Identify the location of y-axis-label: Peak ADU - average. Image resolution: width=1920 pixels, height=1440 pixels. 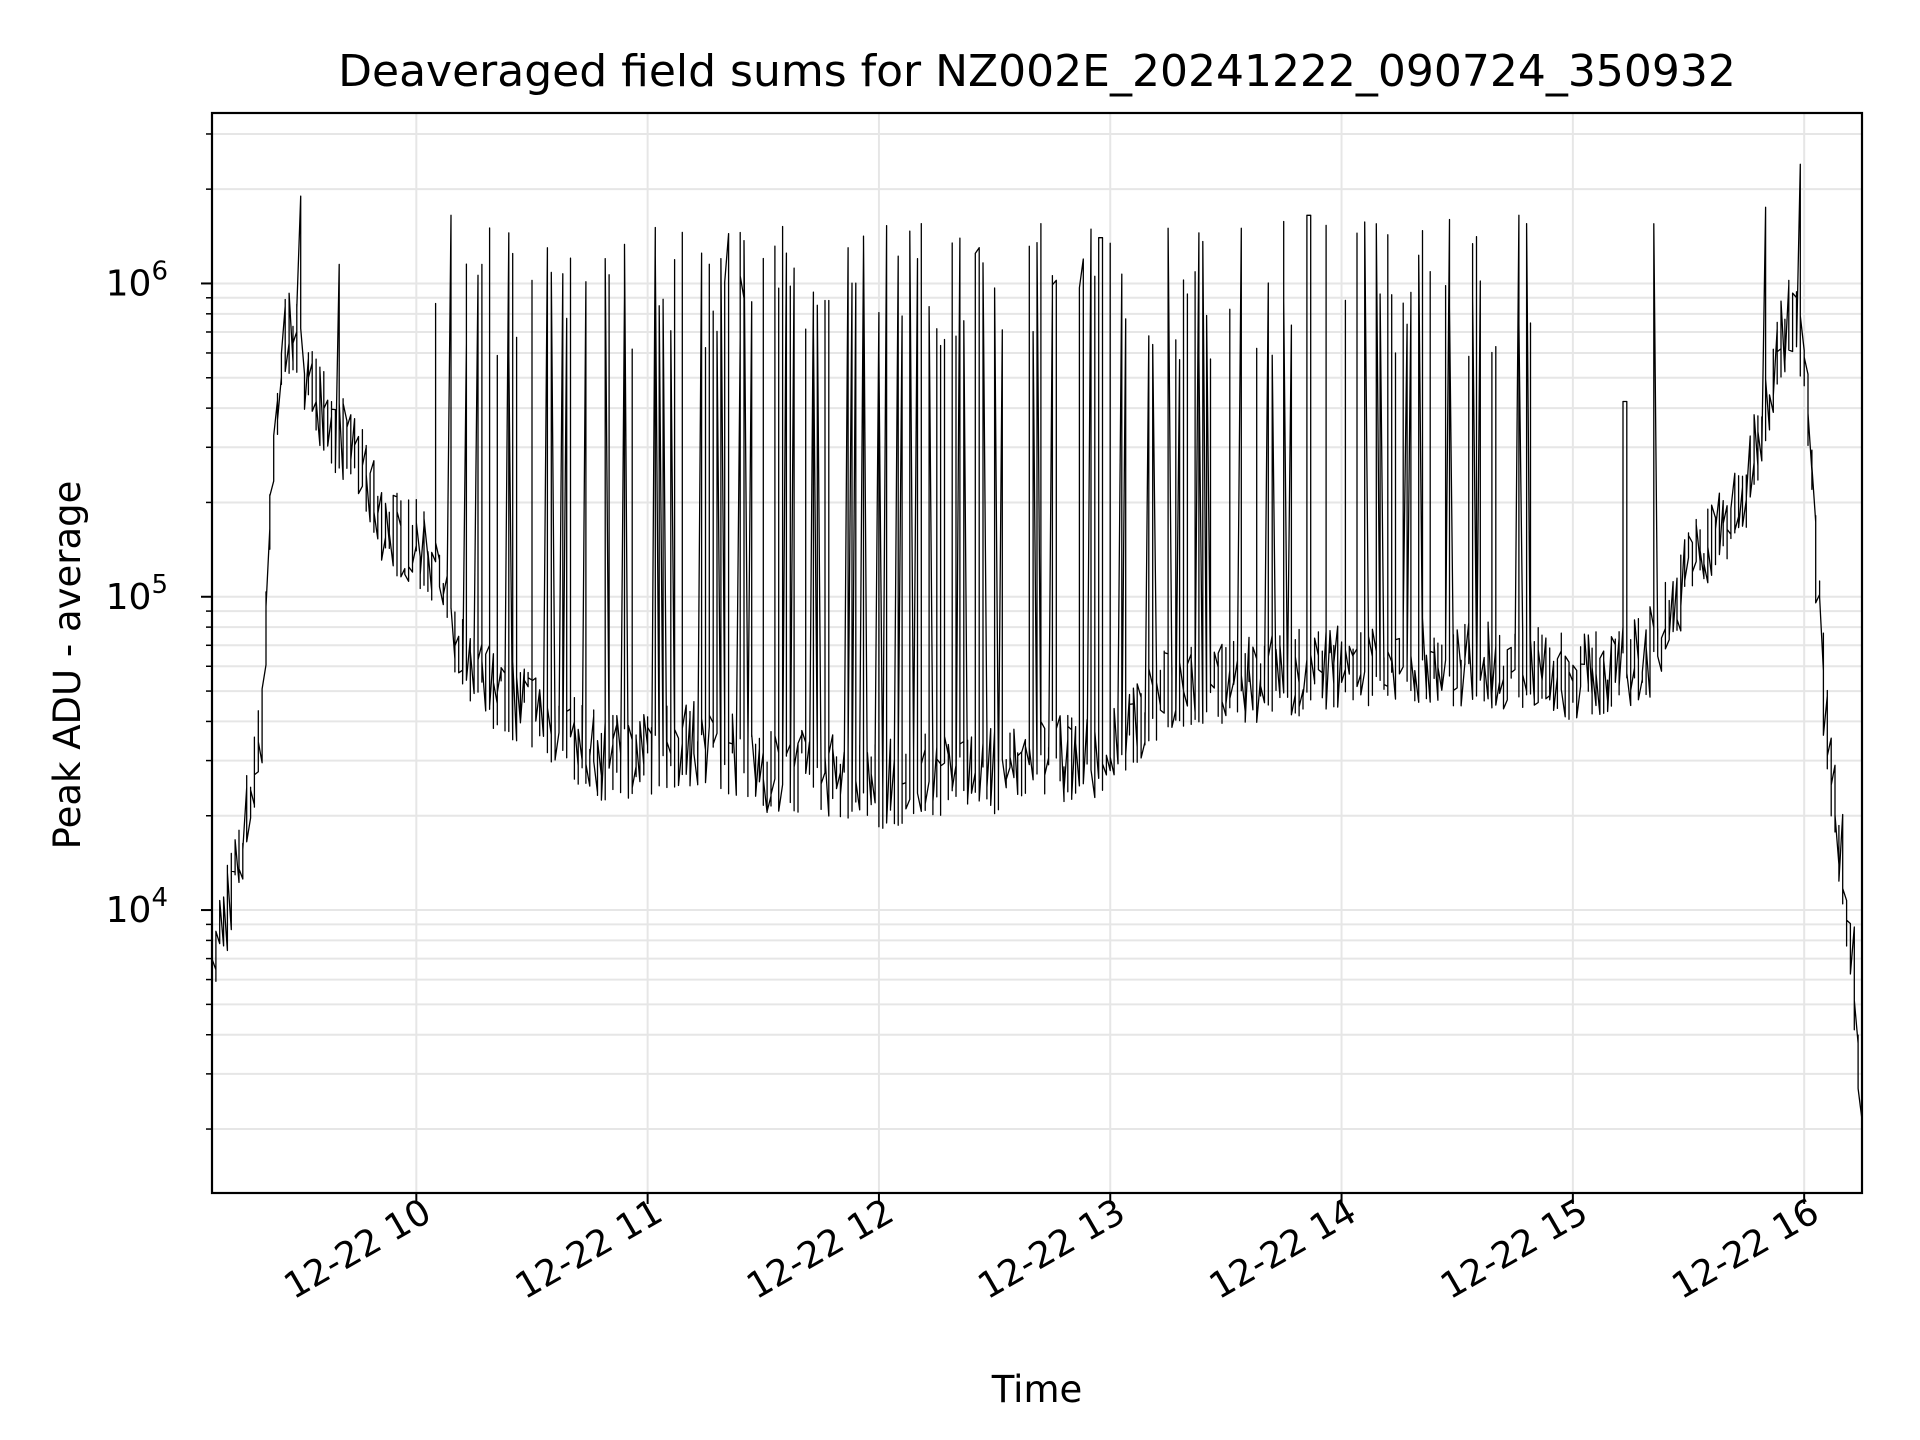
(67, 665).